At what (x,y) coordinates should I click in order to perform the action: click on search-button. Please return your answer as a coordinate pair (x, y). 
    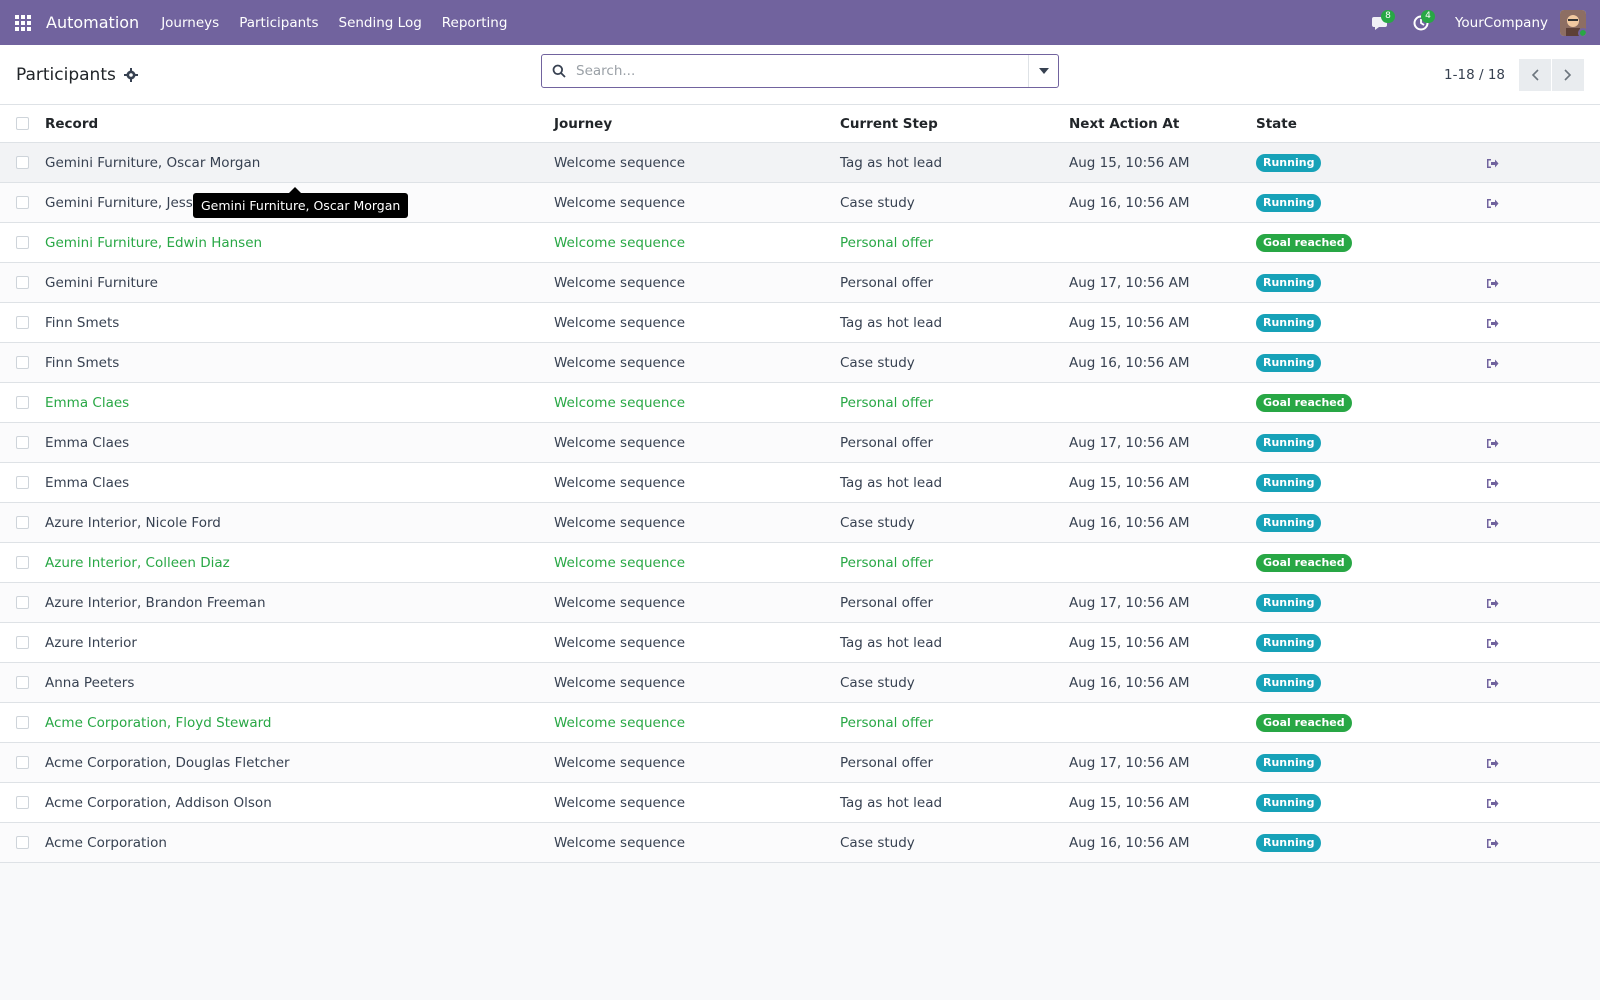
    Looking at the image, I should click on (559, 71).